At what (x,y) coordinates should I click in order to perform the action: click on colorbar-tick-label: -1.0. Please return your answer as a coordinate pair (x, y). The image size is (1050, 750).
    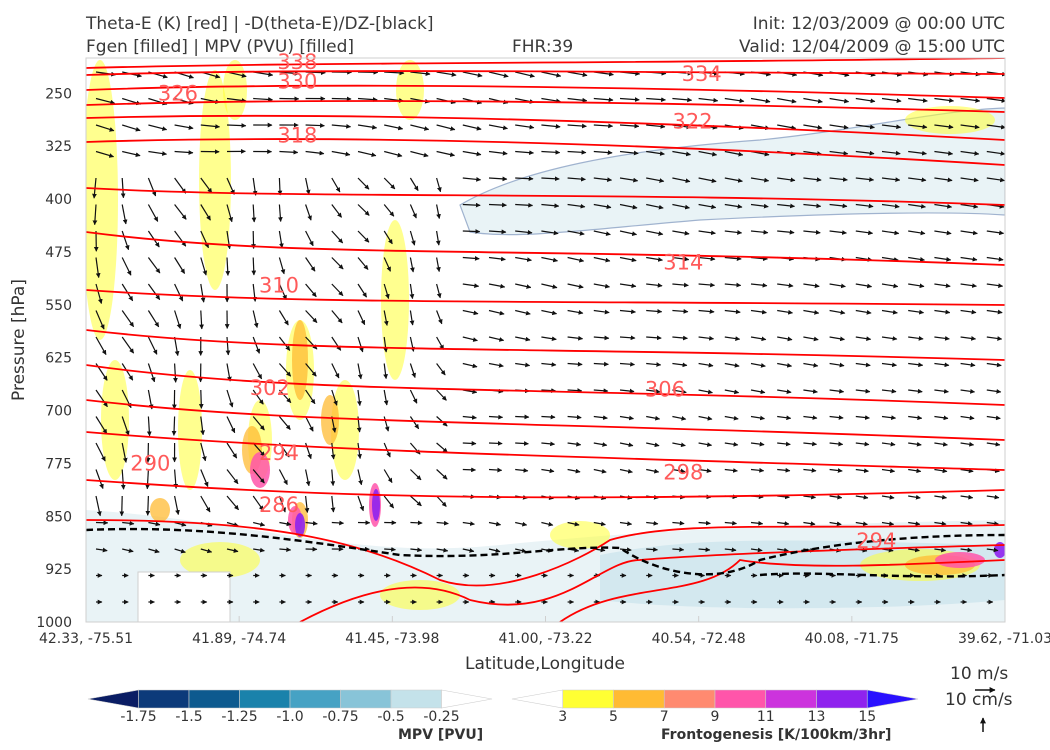
    Looking at the image, I should click on (290, 717).